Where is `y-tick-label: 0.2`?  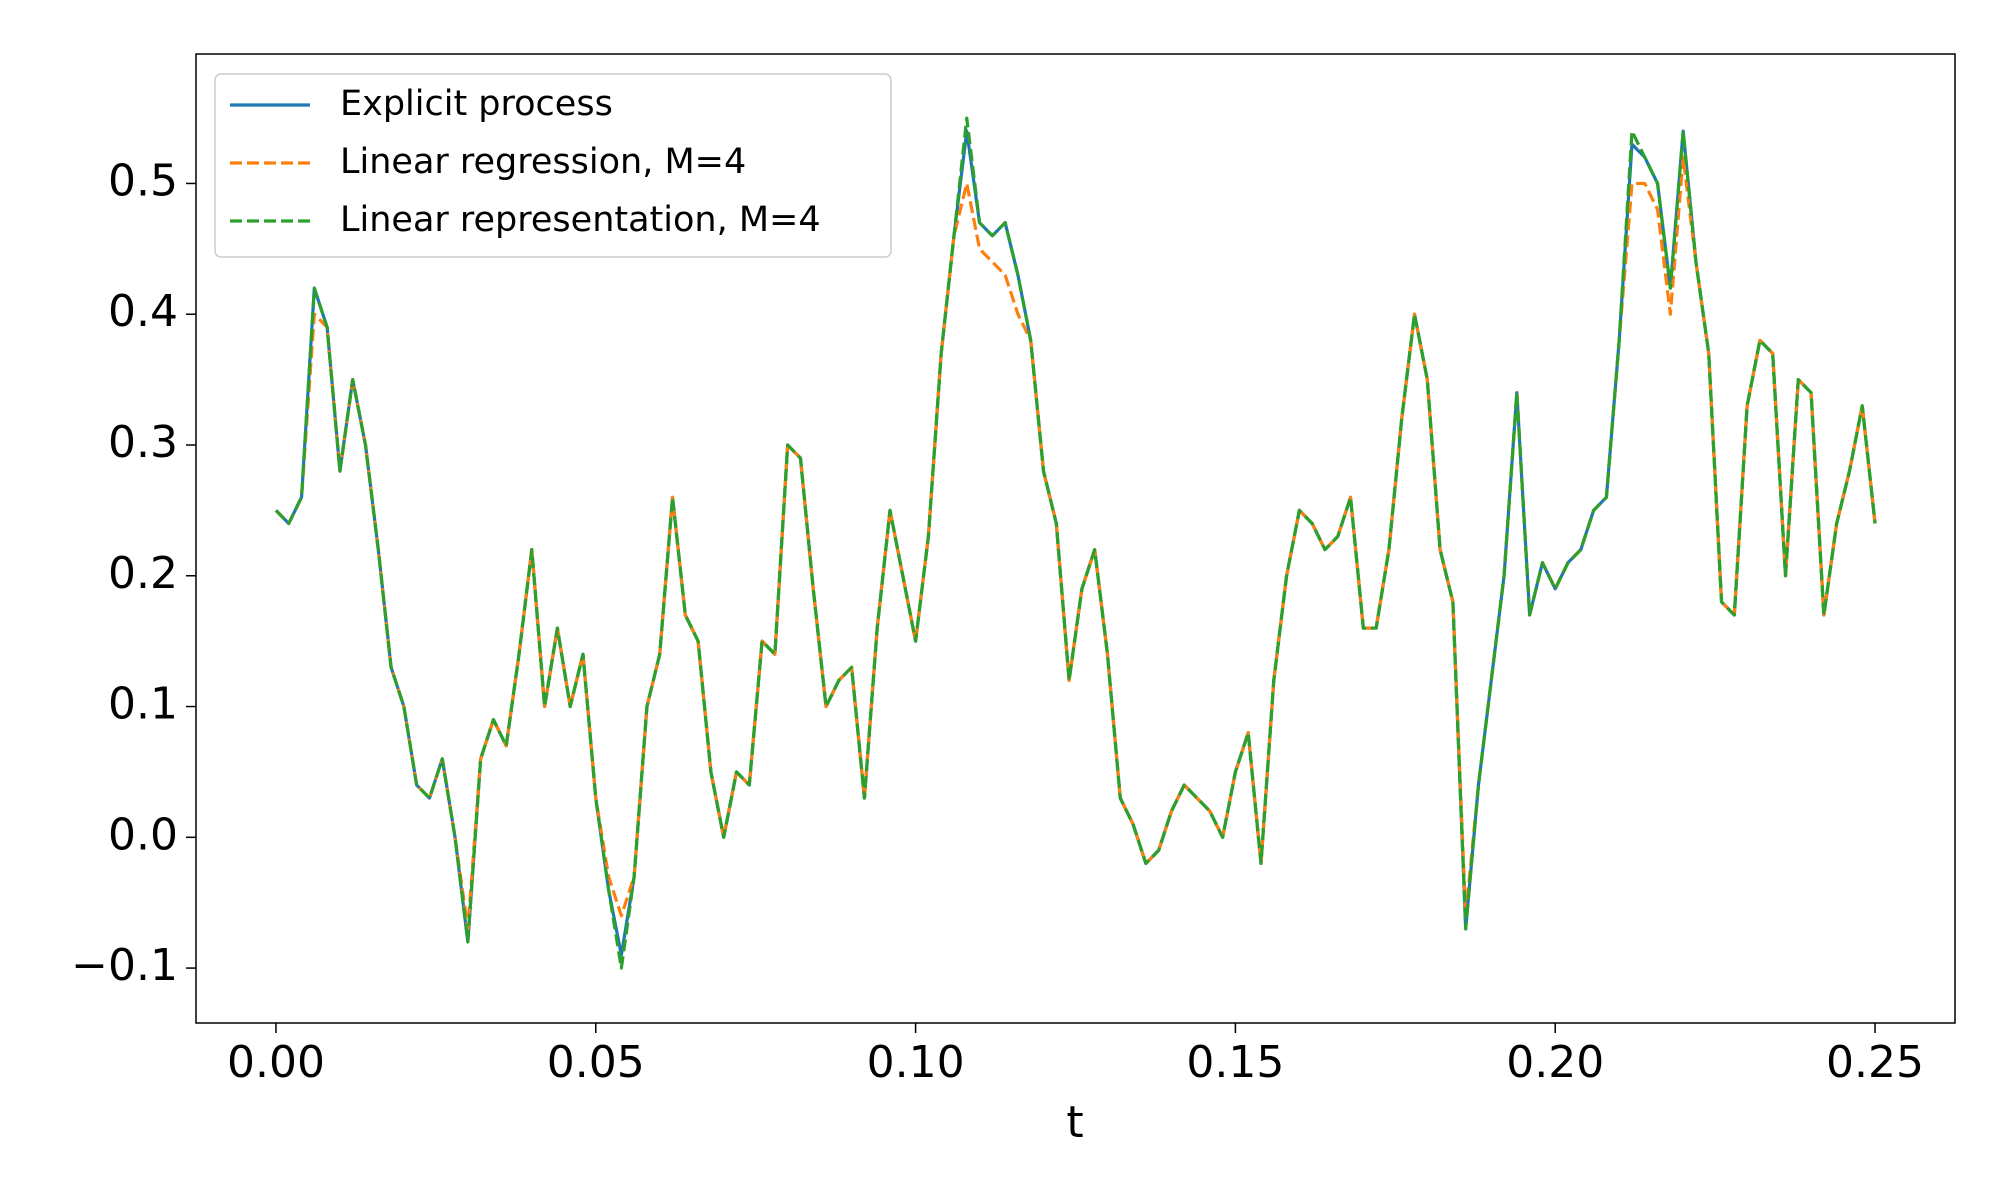 y-tick-label: 0.2 is located at coordinates (143, 573).